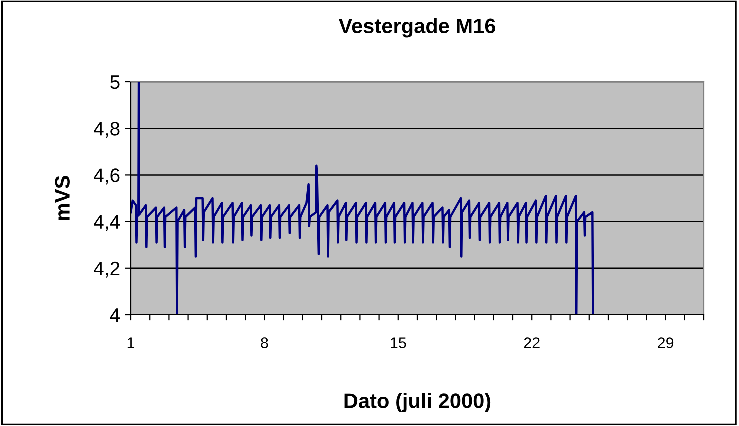 This screenshot has width=739, height=426. What do you see at coordinates (131, 343) in the screenshot?
I see `x-tick-label: 1` at bounding box center [131, 343].